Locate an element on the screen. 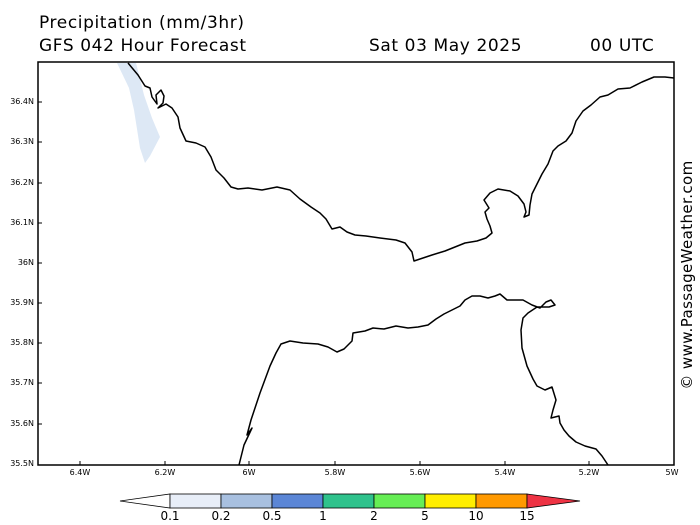 The width and height of the screenshot is (700, 525). copyright-text: © www.PassageWeather.com is located at coordinates (687, 275).